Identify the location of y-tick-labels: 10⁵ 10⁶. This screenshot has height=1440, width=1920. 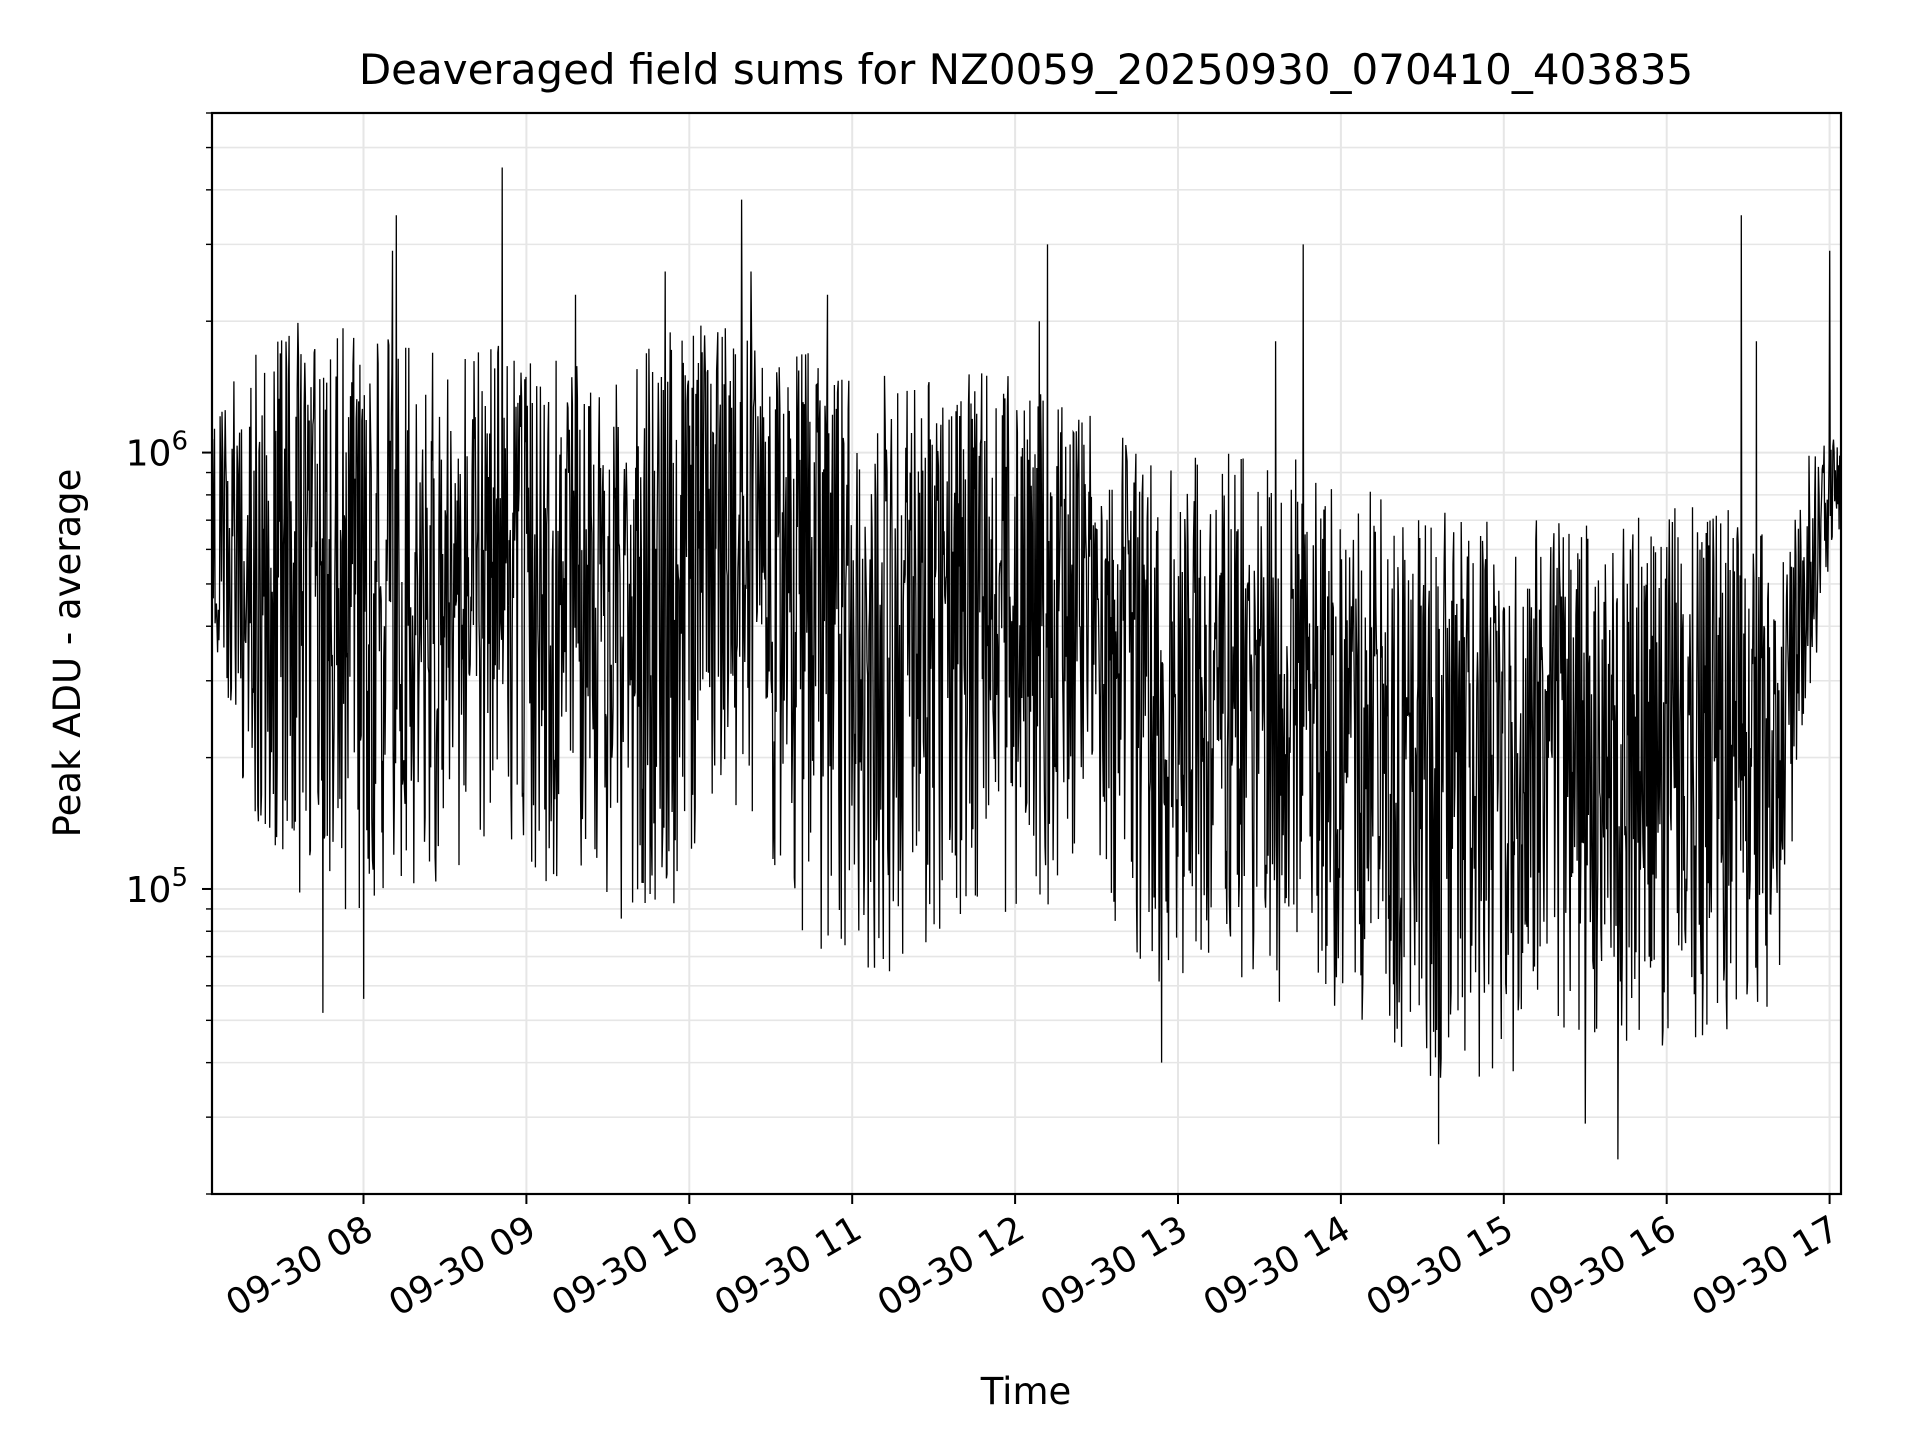
(157, 669).